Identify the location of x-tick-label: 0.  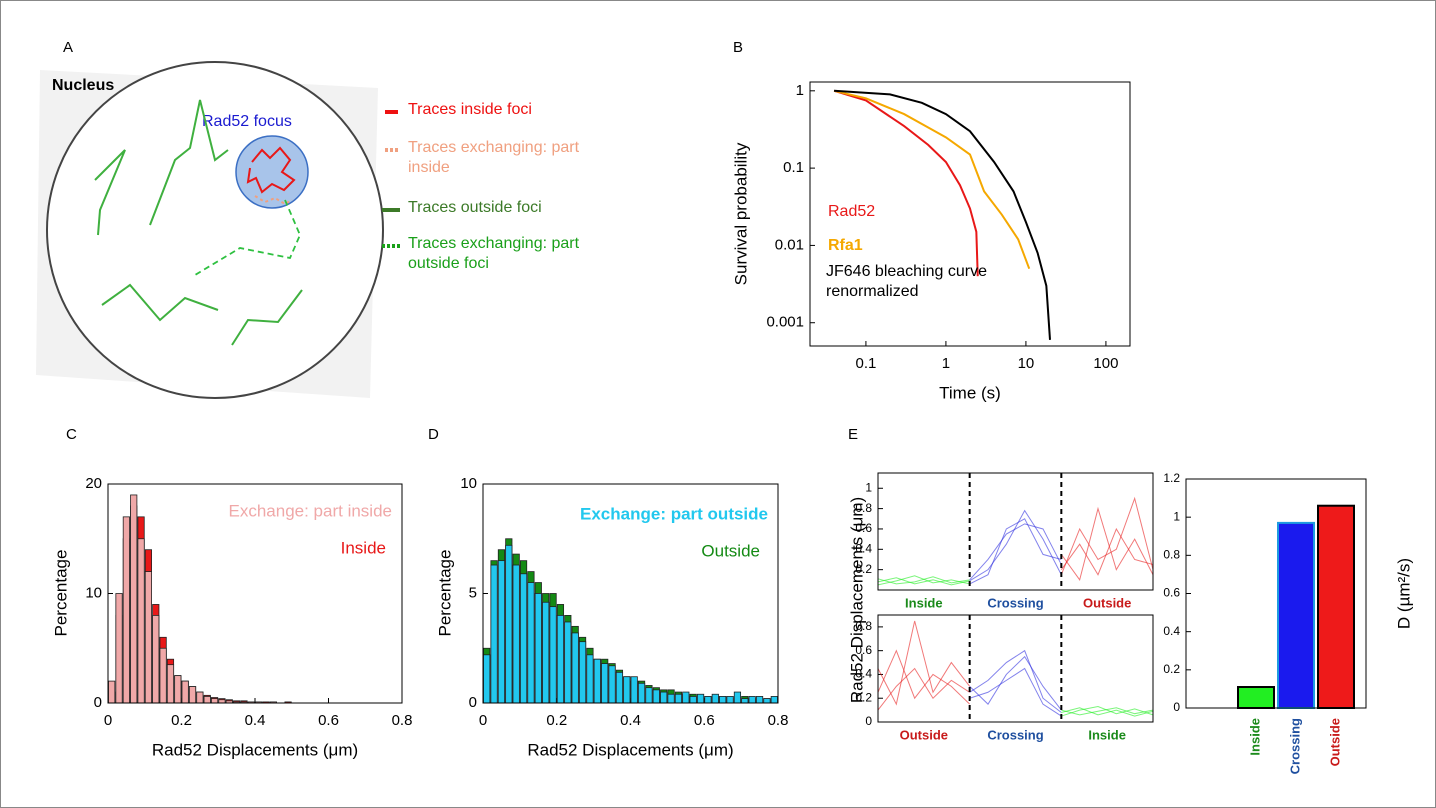
(483, 720).